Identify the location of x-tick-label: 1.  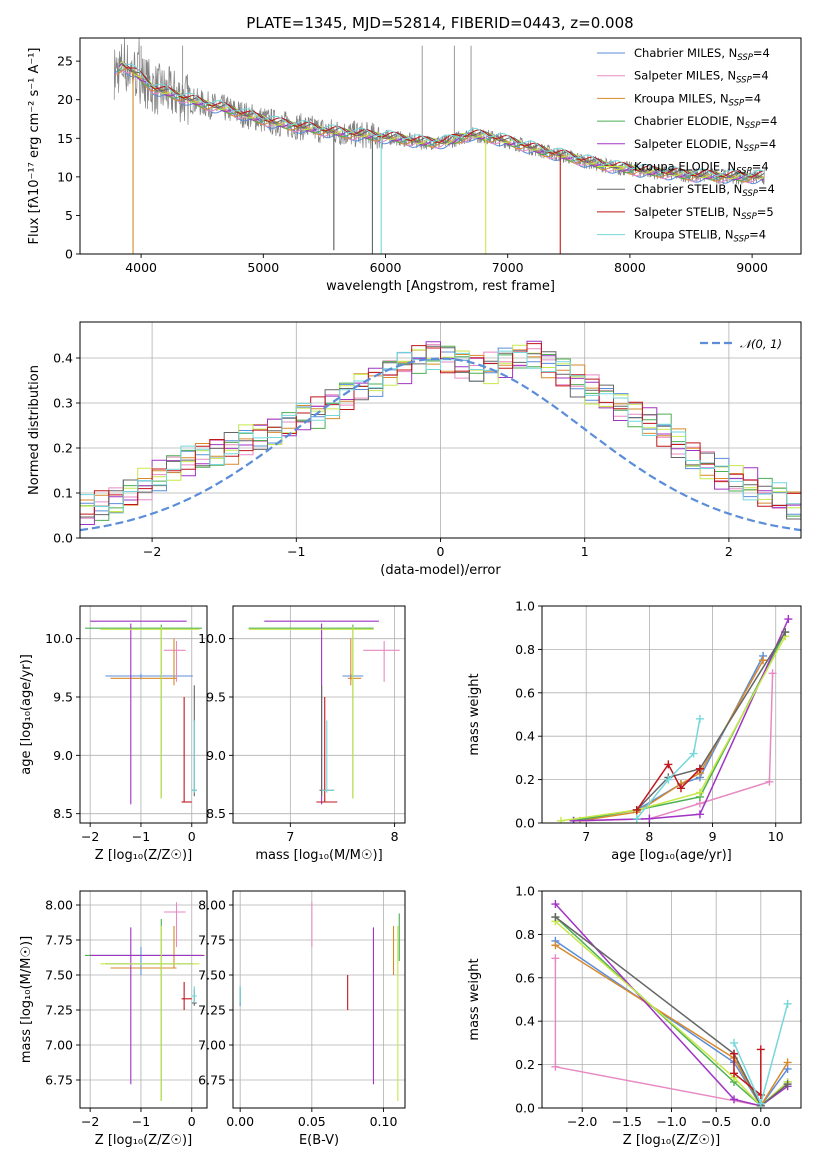
(585, 551).